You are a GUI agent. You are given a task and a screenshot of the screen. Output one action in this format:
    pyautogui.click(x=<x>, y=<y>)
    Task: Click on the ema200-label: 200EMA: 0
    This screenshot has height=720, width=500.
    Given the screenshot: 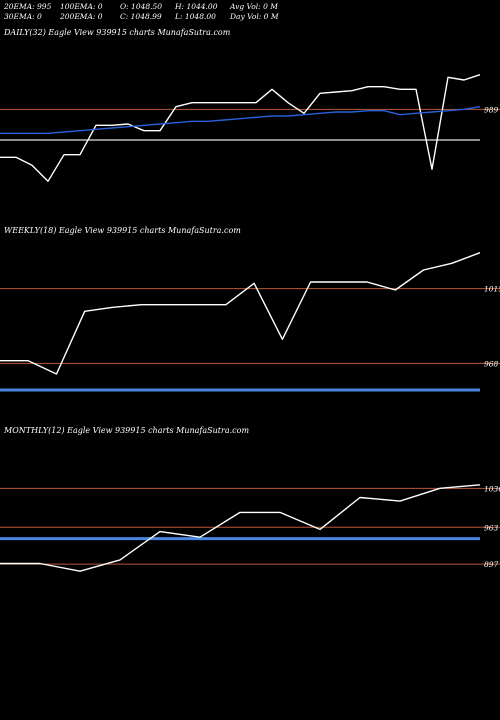 What is the action you would take?
    pyautogui.click(x=81, y=16)
    